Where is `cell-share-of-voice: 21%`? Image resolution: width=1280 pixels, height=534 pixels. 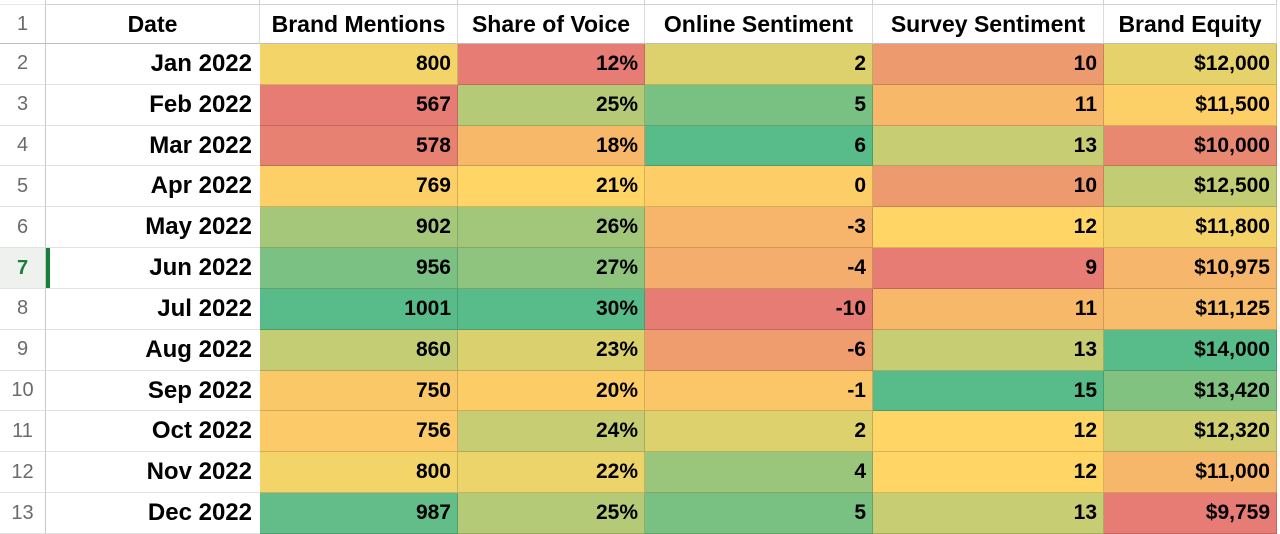
cell-share-of-voice: 21% is located at coordinates (551, 187).